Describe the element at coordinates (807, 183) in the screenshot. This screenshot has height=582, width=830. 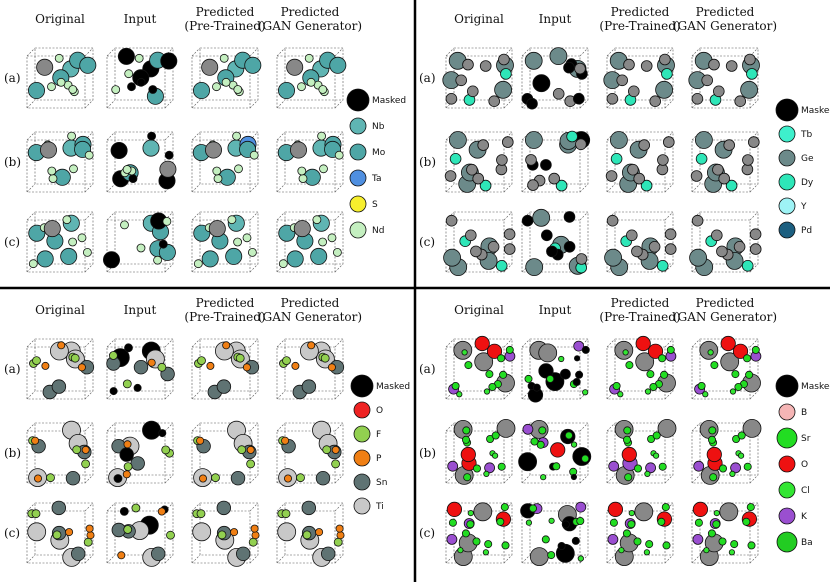
I see `legend-label-3: Dy` at that location.